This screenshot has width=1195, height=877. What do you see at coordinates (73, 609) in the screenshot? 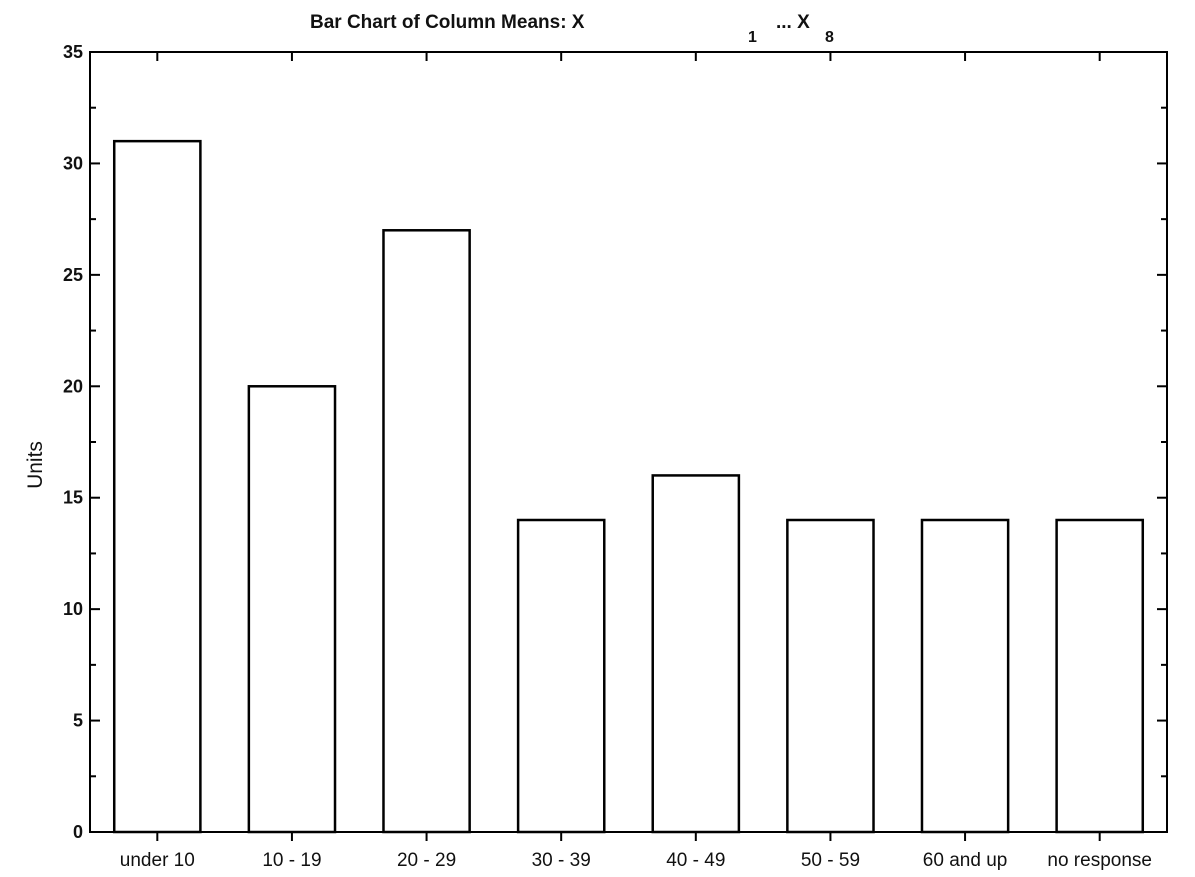
I see `y-tick-label: 10` at bounding box center [73, 609].